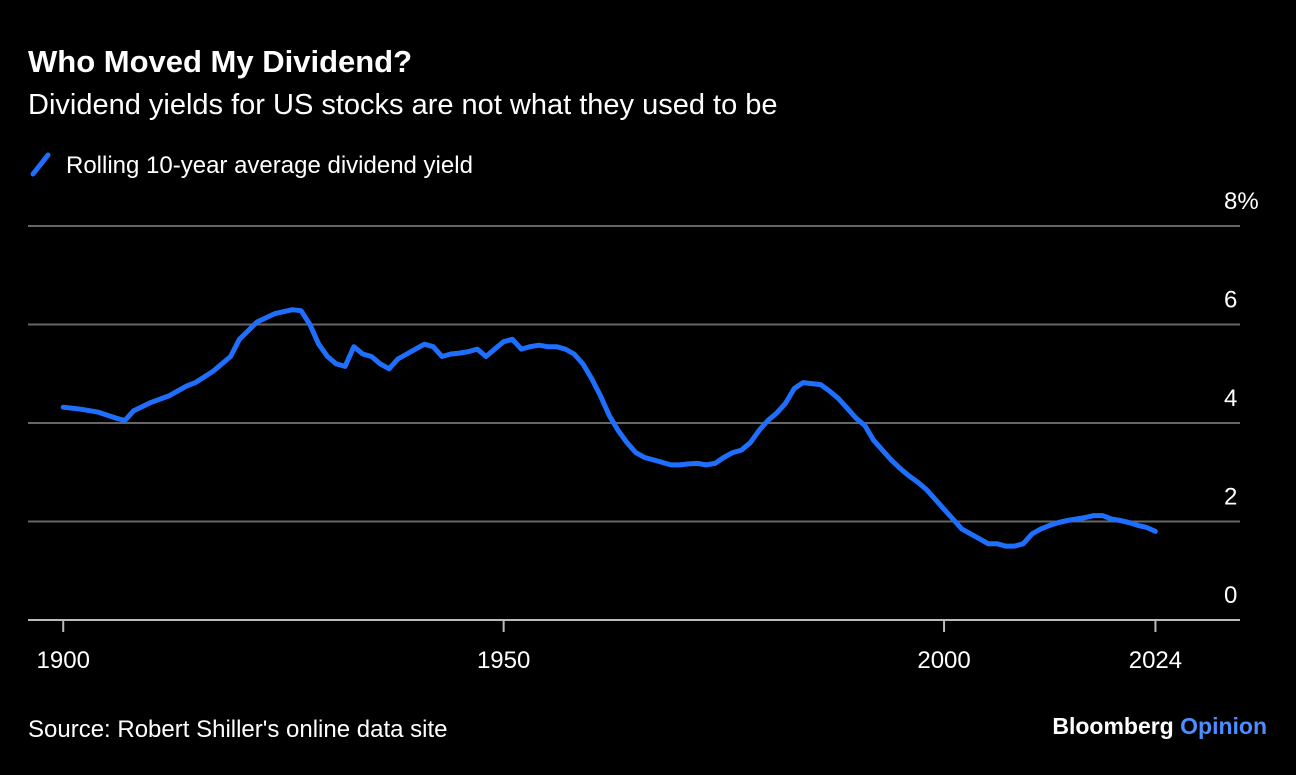 The width and height of the screenshot is (1296, 775). What do you see at coordinates (1223, 726) in the screenshot?
I see `brand-section: Opinion` at bounding box center [1223, 726].